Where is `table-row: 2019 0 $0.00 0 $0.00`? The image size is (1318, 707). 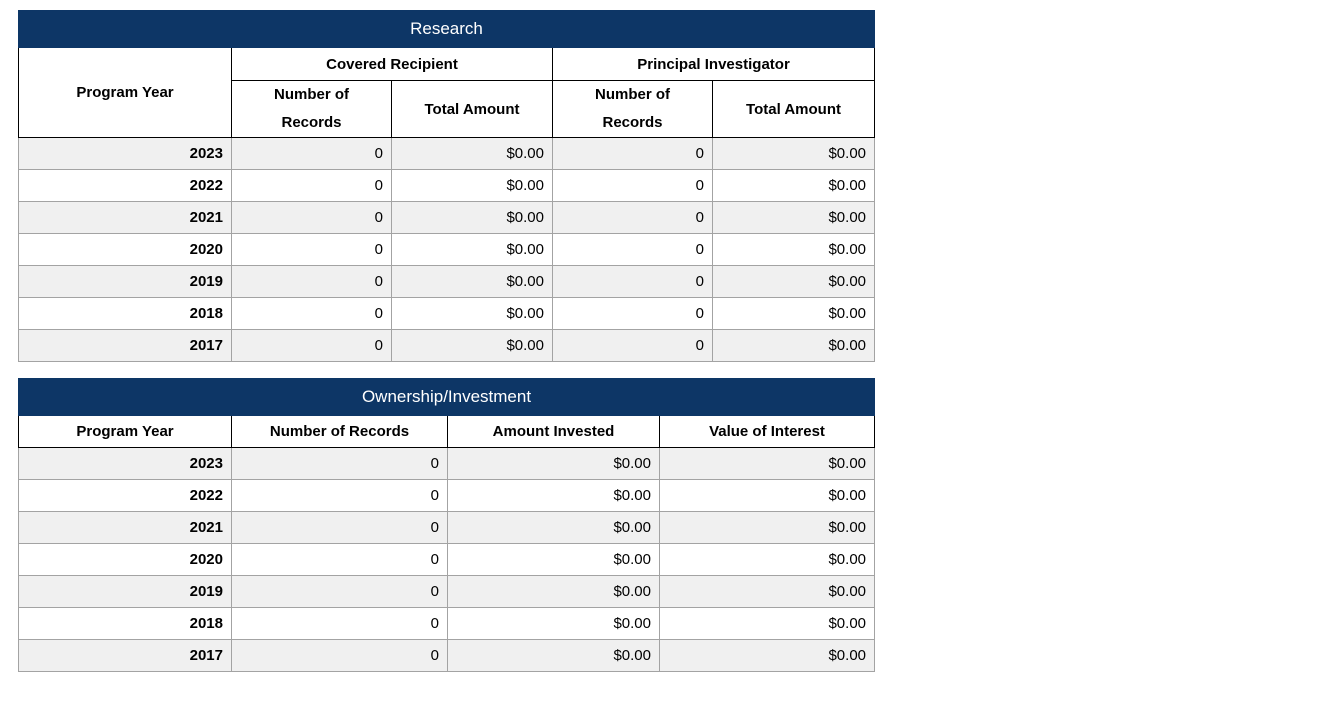 table-row: 2019 0 $0.00 0 $0.00 is located at coordinates (447, 281).